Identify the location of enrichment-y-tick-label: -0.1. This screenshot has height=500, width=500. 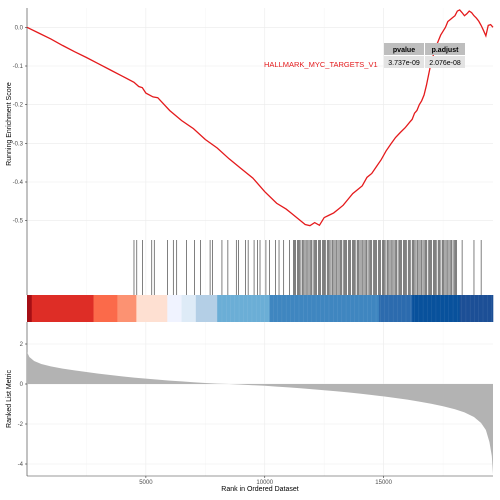
(18, 67).